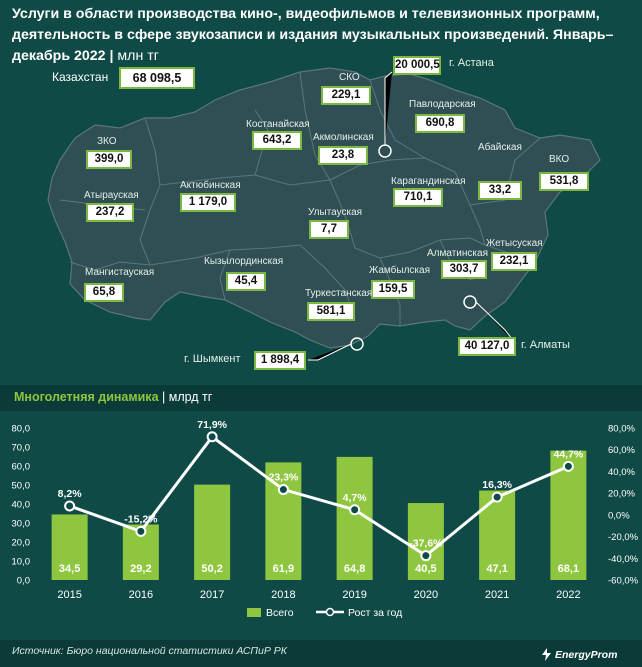 This screenshot has height=667, width=642. Describe the element at coordinates (21, 543) in the screenshot. I see `left-axis-tick-label: 20,0` at that location.